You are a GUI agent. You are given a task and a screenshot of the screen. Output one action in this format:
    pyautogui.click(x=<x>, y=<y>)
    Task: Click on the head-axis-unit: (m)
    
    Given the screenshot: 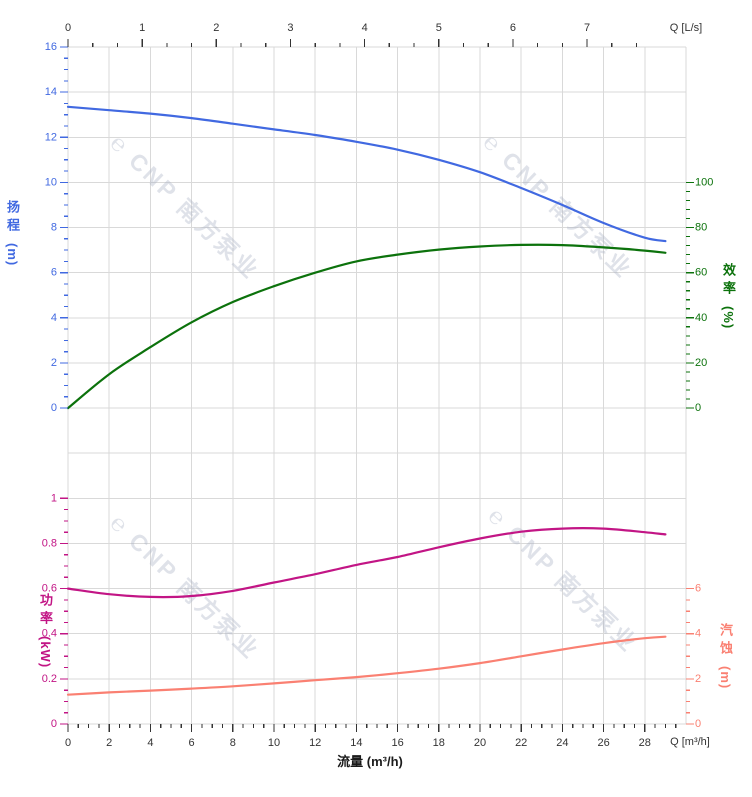 What is the action you would take?
    pyautogui.click(x=12, y=255)
    